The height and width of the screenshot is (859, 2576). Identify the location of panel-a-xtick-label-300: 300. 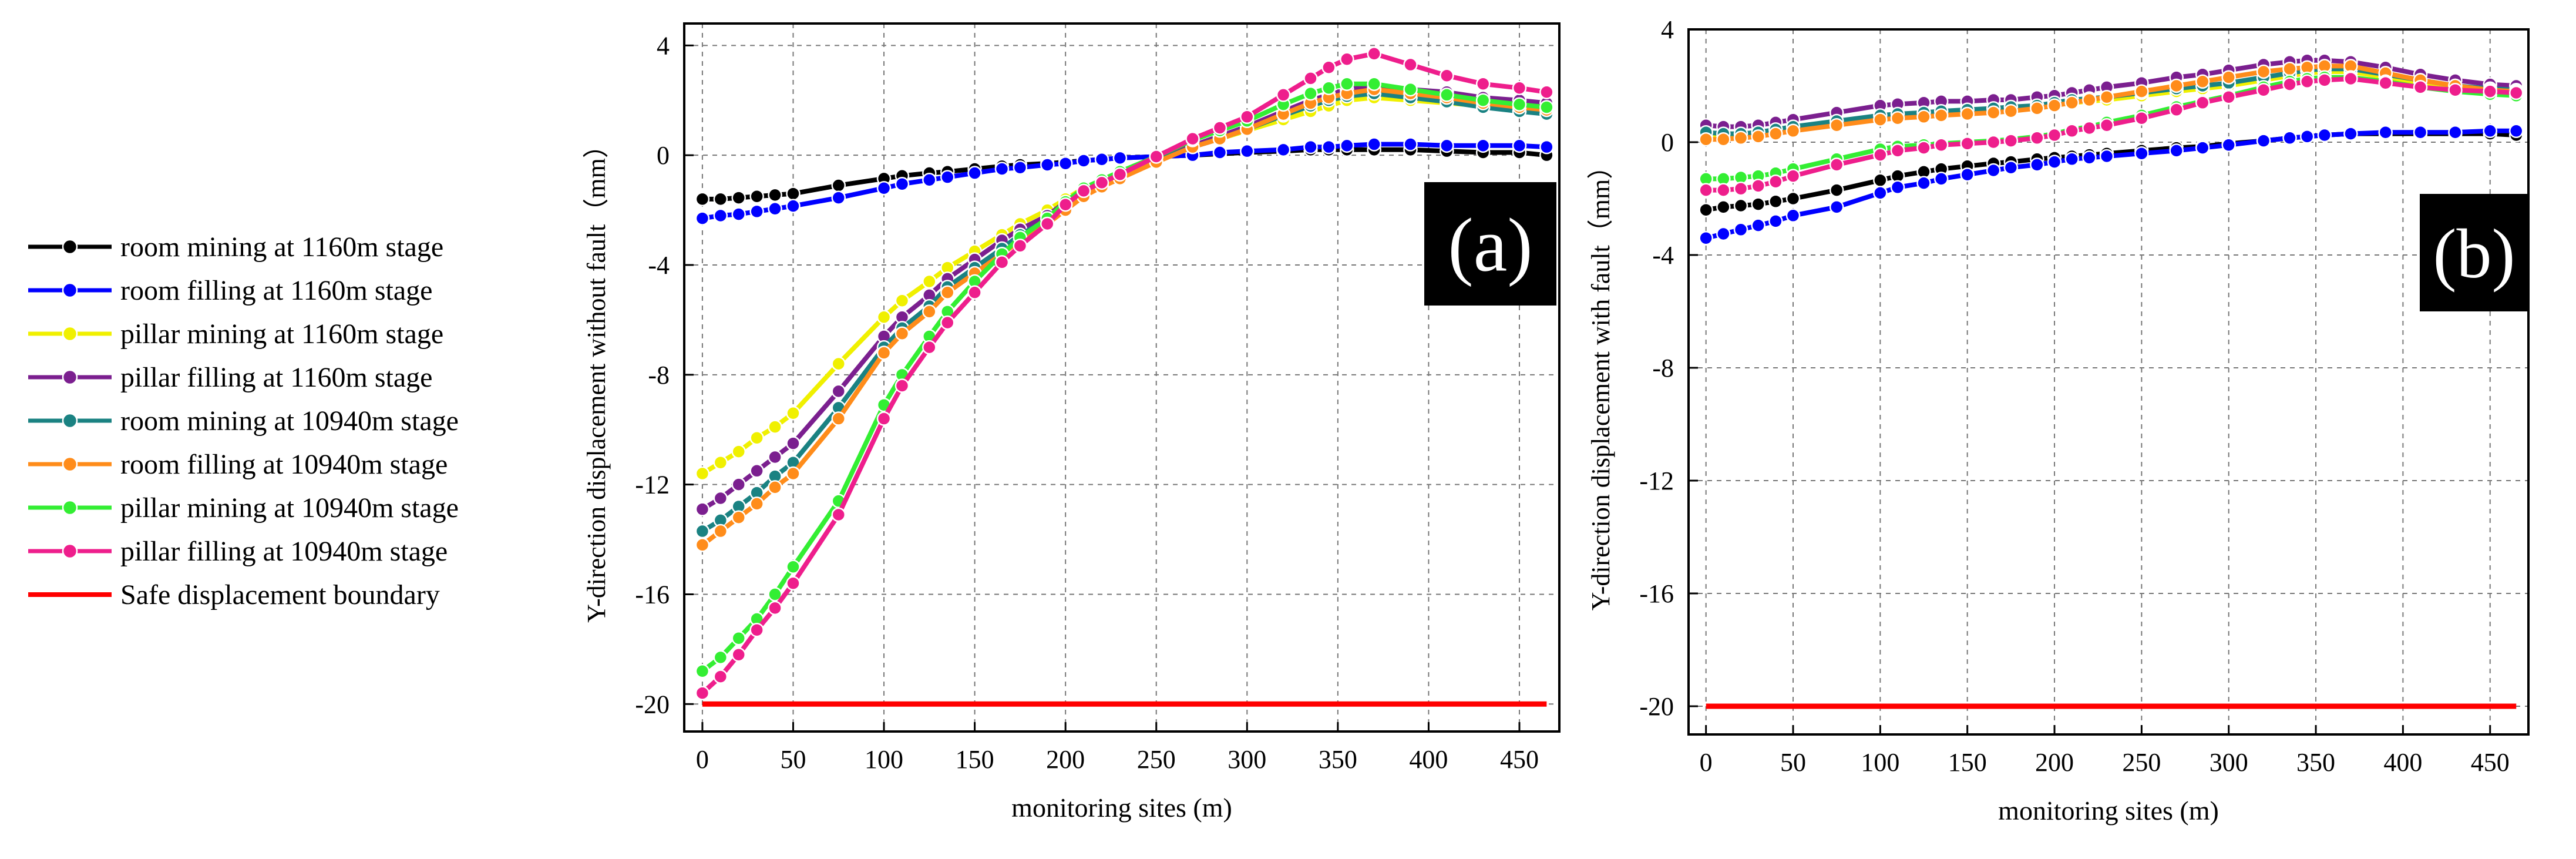
(1247, 759).